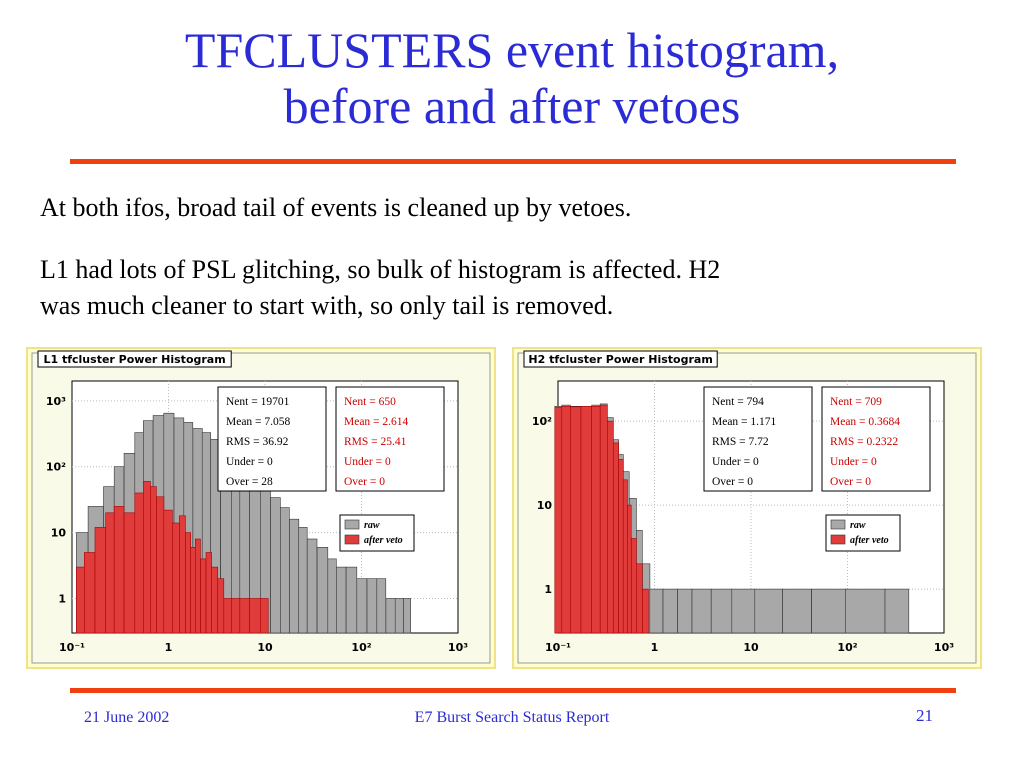 Image resolution: width=1024 pixels, height=768 pixels. I want to click on chart-title: L1 tfcluster Power Histogram, so click(134, 359).